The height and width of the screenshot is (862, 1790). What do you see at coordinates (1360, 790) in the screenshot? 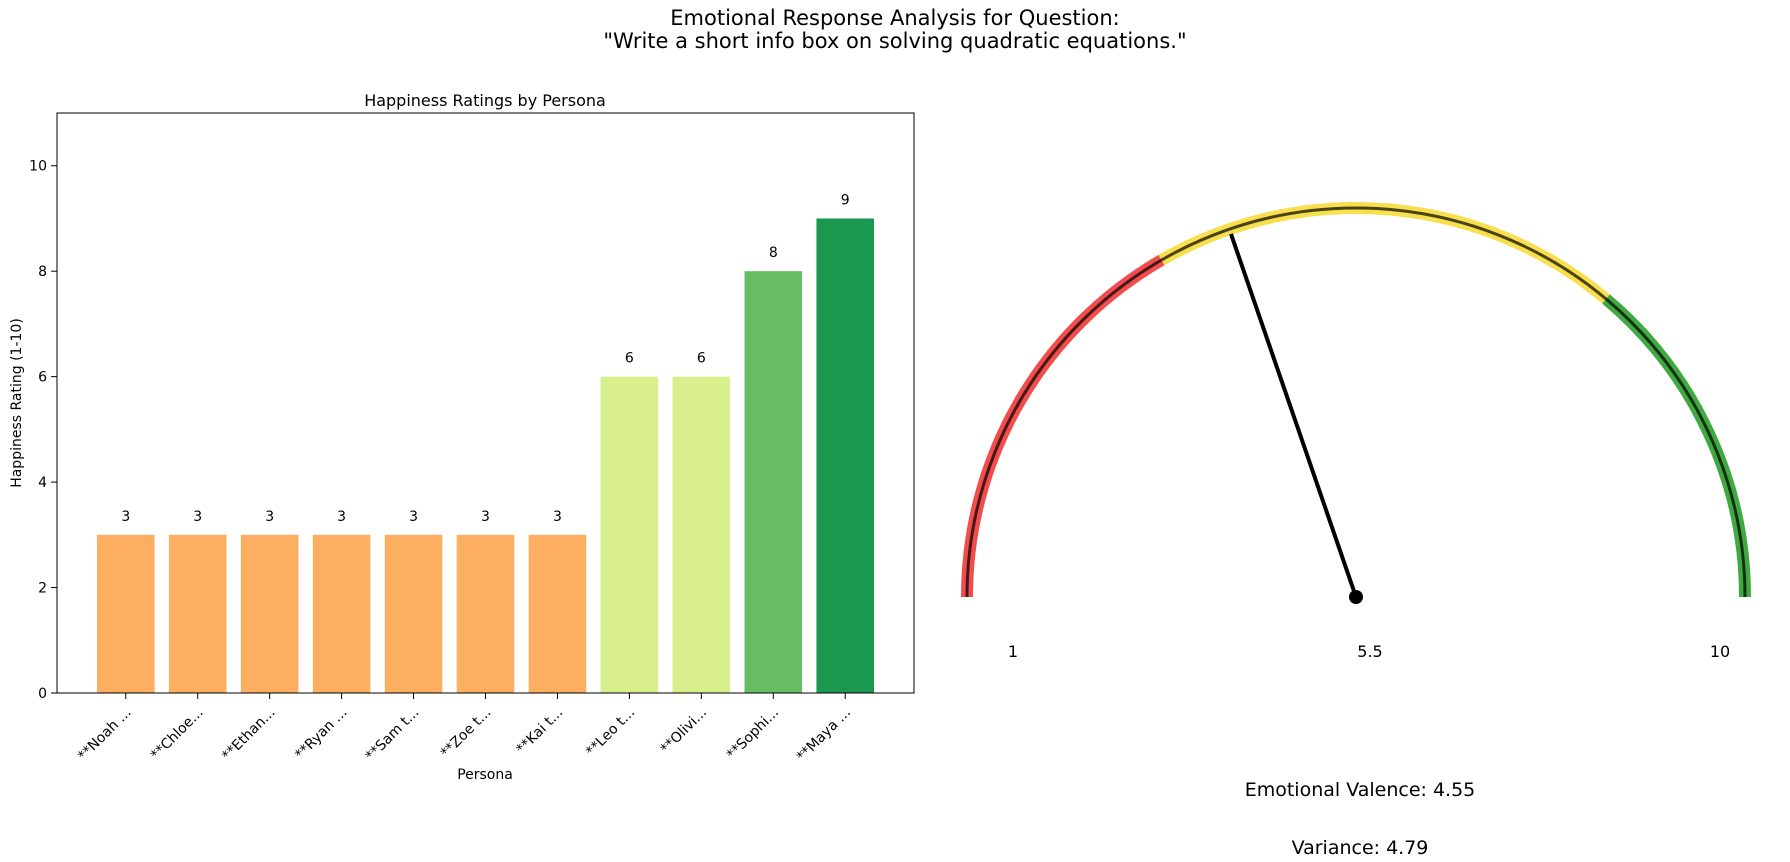
I see `valence-label: Emotional Valence: 4.55` at bounding box center [1360, 790].